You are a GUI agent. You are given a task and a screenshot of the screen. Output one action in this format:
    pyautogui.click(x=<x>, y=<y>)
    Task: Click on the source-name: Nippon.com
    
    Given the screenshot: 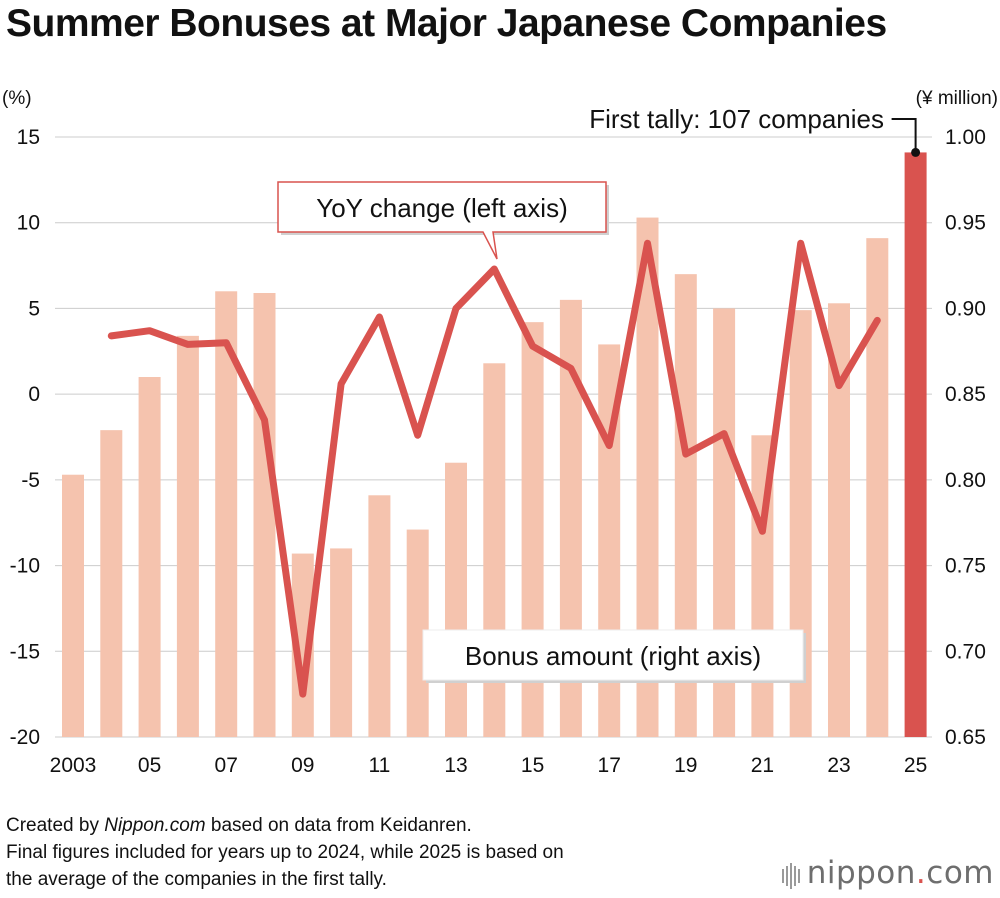 What is the action you would take?
    pyautogui.click(x=155, y=825)
    